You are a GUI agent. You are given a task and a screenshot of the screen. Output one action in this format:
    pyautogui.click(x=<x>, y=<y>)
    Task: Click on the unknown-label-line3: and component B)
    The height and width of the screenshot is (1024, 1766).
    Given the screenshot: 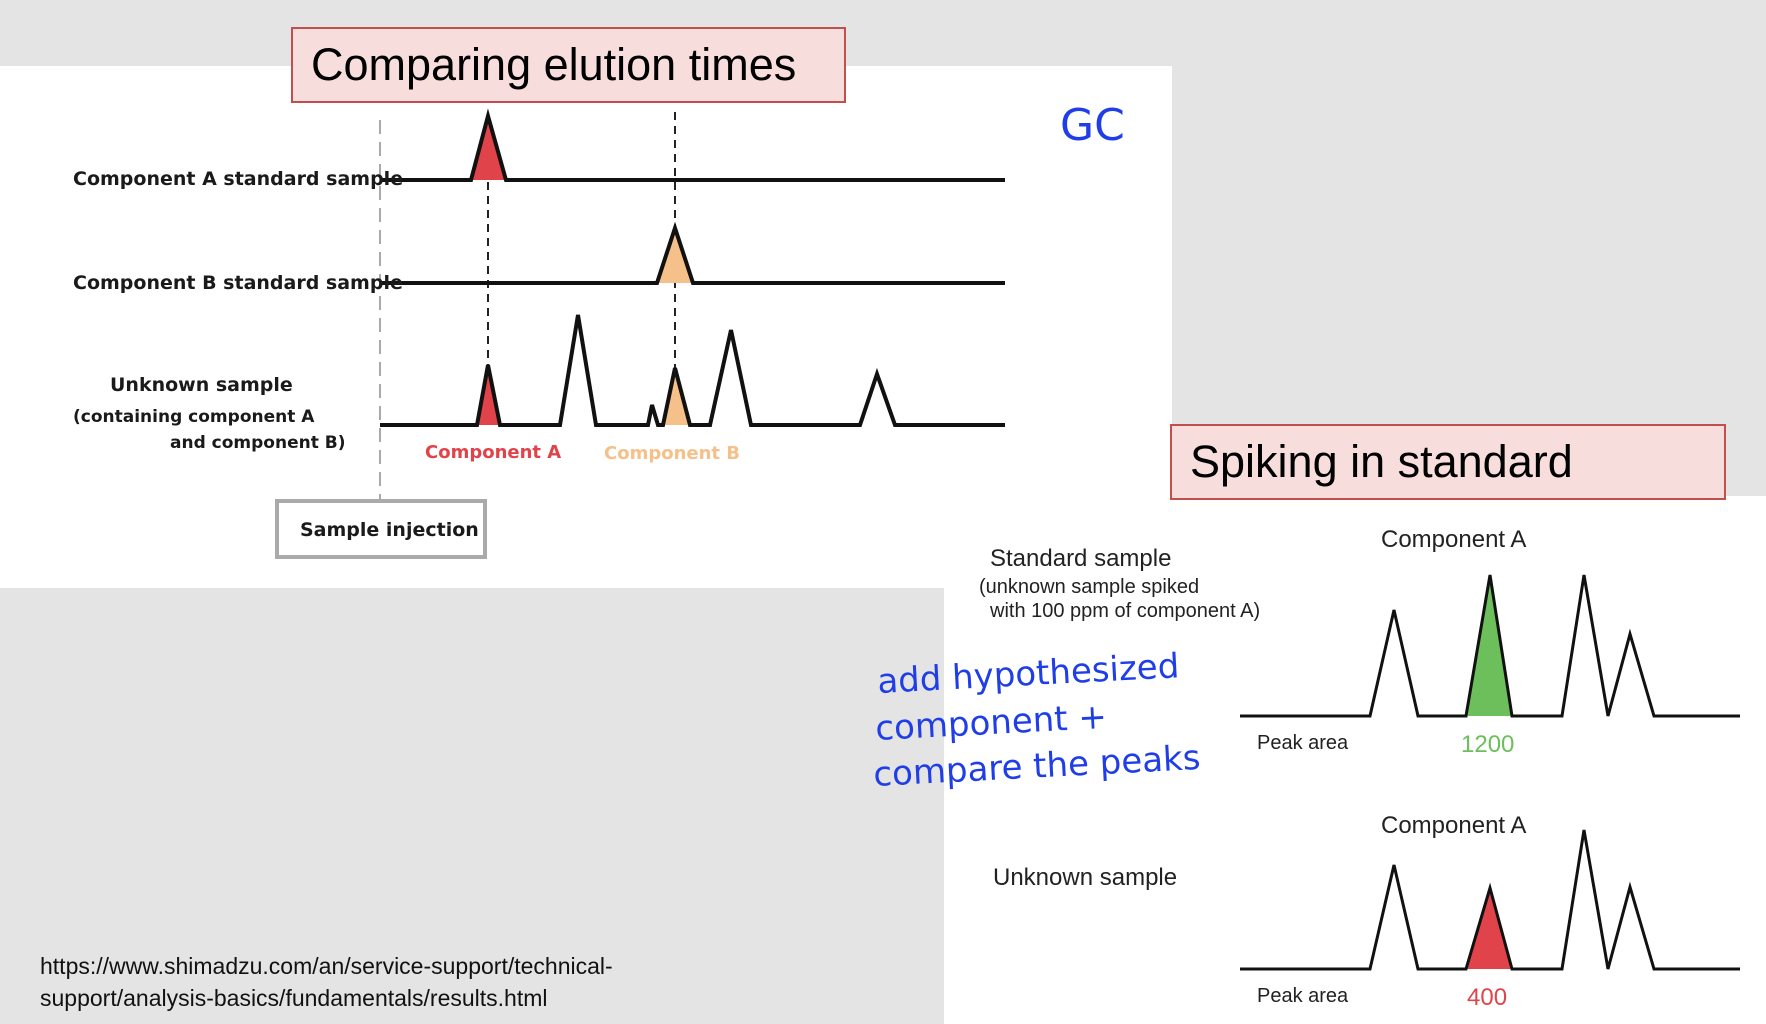 What is the action you would take?
    pyautogui.click(x=258, y=443)
    